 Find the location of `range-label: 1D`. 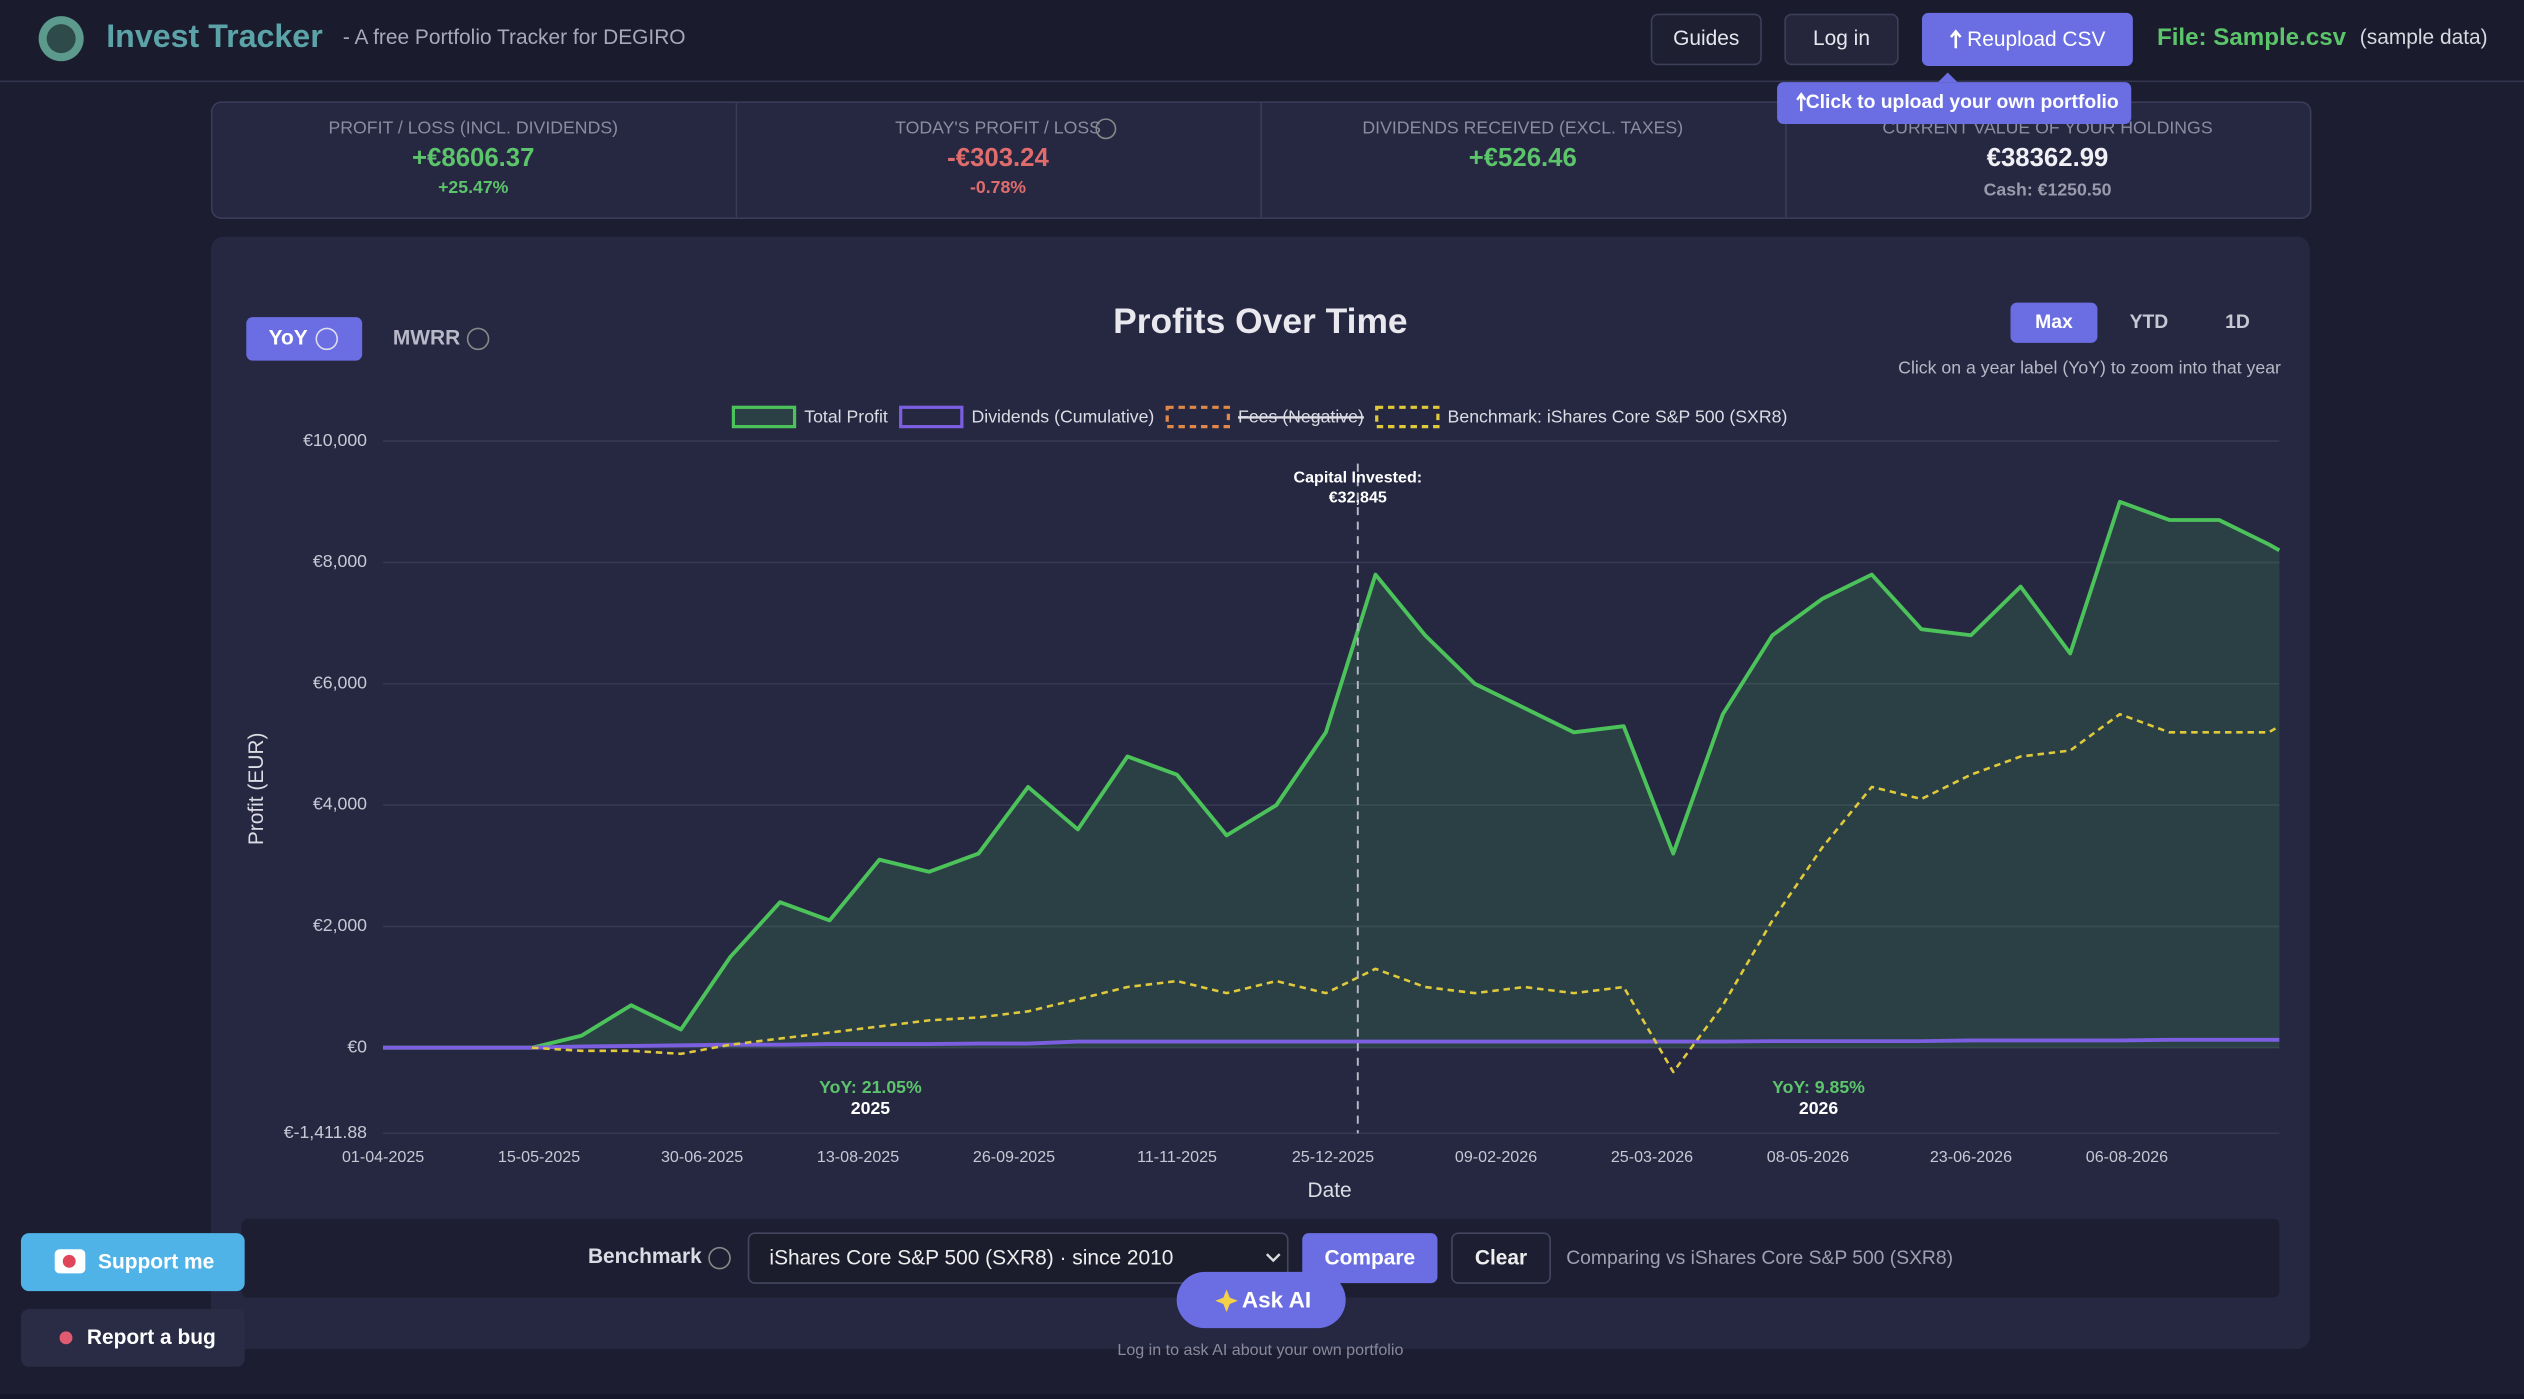

range-label: 1D is located at coordinates (2237, 322).